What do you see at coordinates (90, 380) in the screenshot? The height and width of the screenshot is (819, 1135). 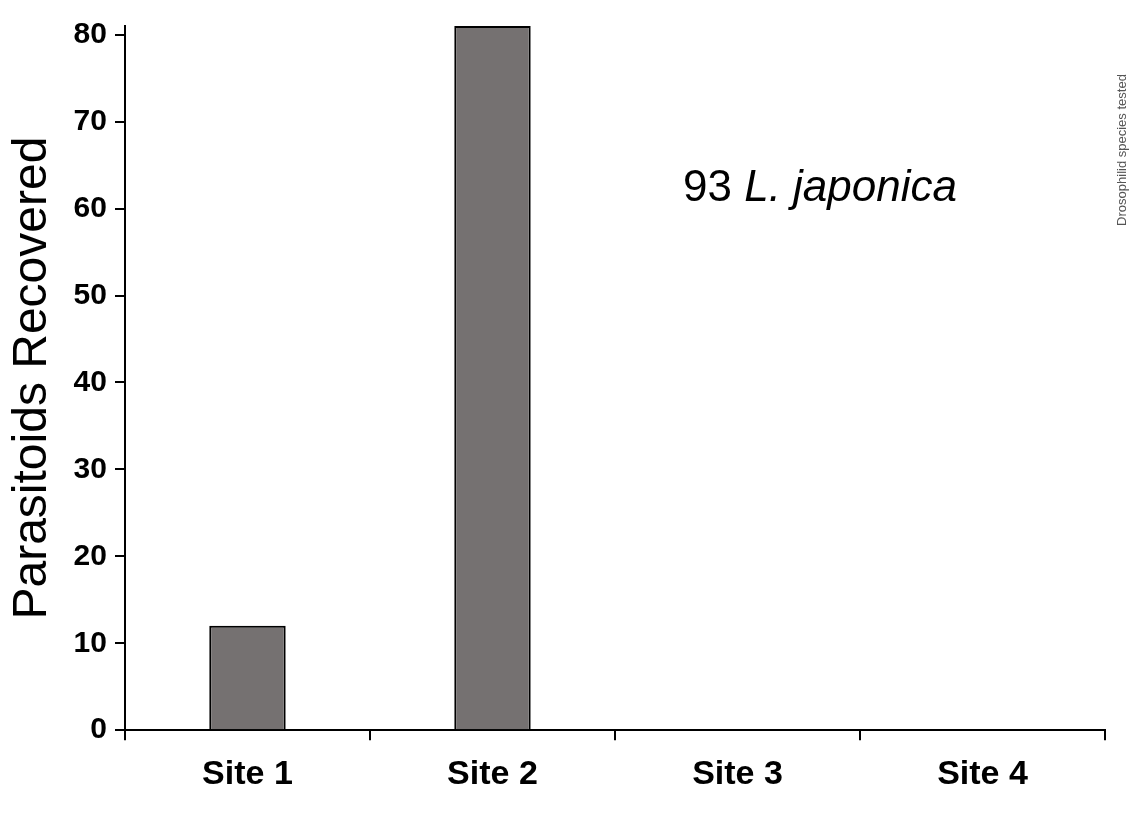 I see `y-tick-label: 40` at bounding box center [90, 380].